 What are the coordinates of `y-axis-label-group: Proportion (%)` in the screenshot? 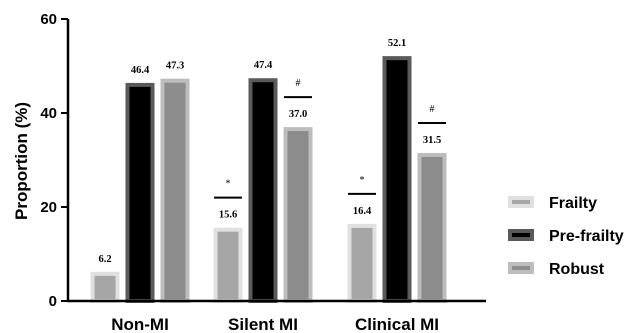 It's located at (21, 161).